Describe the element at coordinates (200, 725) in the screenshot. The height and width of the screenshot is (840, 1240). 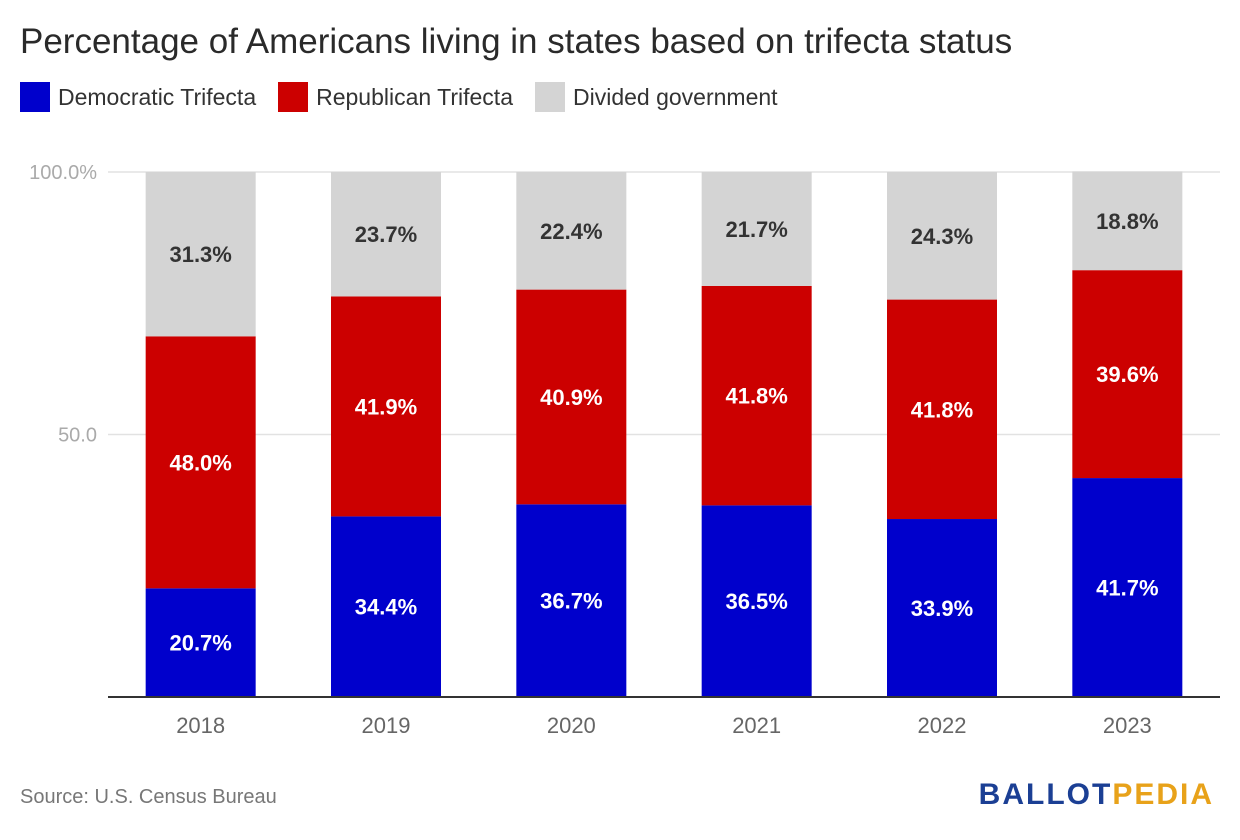
I see `x-tick-label: 2018` at that location.